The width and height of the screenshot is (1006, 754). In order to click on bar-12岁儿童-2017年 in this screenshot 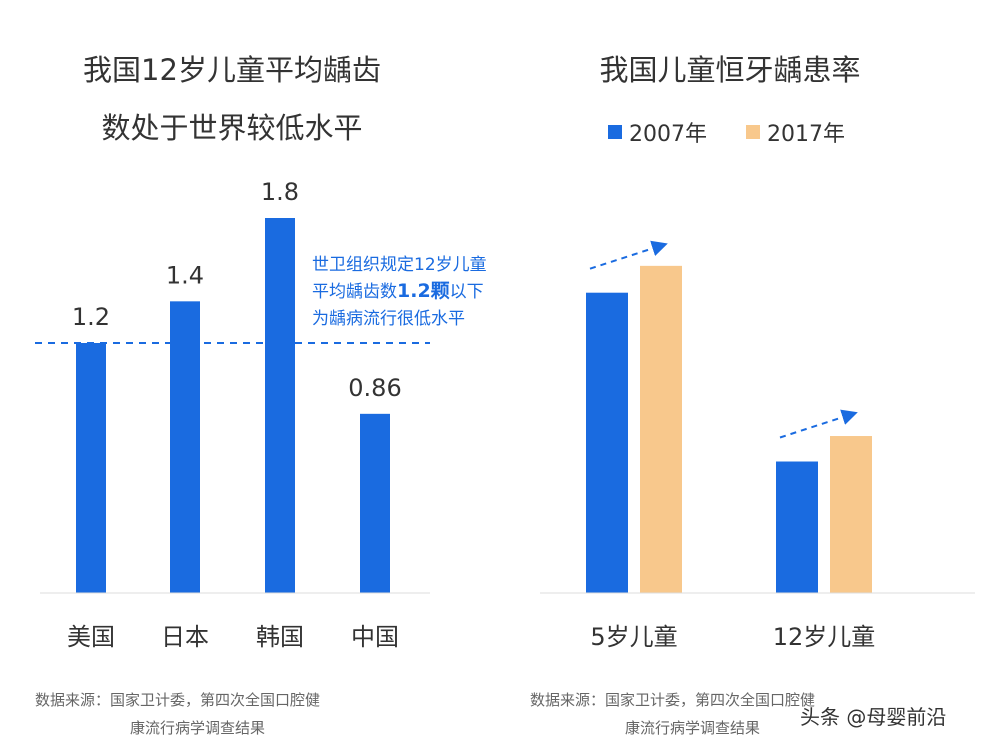, I will do `click(851, 514)`.